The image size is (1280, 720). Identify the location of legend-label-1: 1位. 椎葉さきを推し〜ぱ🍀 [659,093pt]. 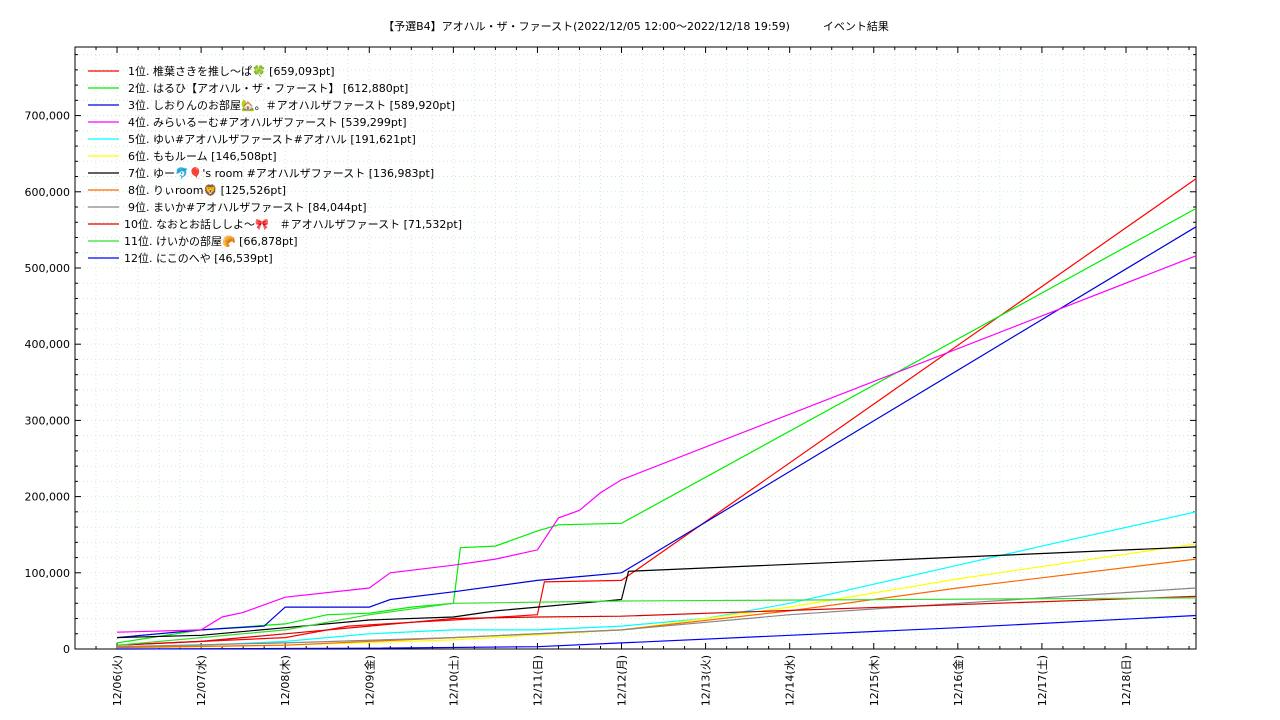
(231, 71).